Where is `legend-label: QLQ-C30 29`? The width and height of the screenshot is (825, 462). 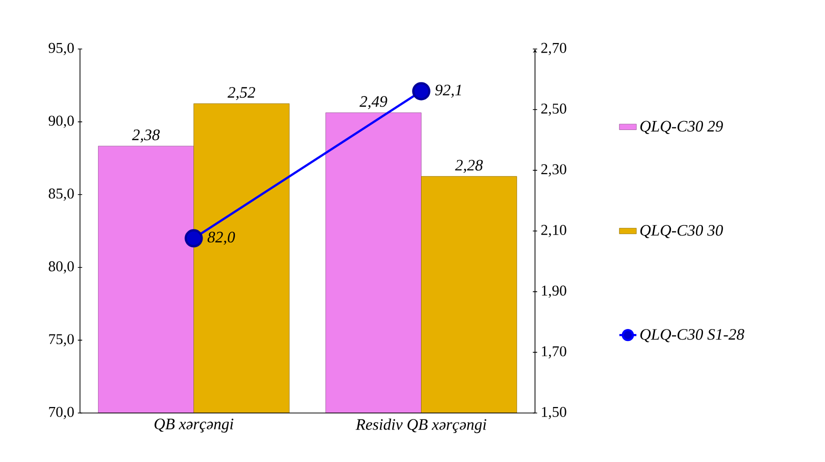
legend-label: QLQ-C30 29 is located at coordinates (681, 127).